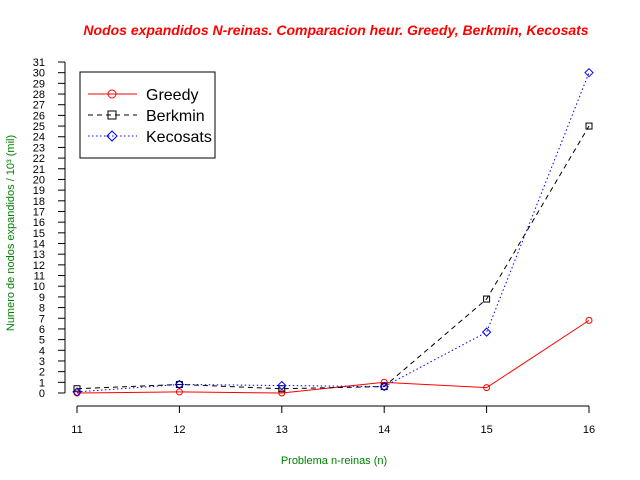 The width and height of the screenshot is (640, 480). What do you see at coordinates (42, 351) in the screenshot?
I see `y-tick-label: 4` at bounding box center [42, 351].